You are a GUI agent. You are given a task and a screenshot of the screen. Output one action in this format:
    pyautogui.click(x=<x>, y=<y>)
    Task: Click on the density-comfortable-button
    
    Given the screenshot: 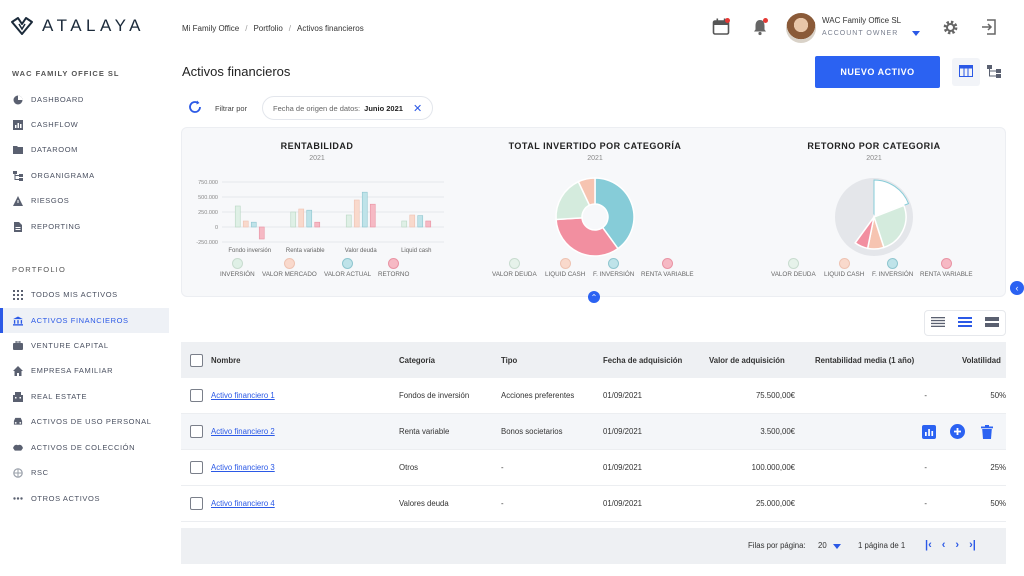 What is the action you would take?
    pyautogui.click(x=992, y=323)
    